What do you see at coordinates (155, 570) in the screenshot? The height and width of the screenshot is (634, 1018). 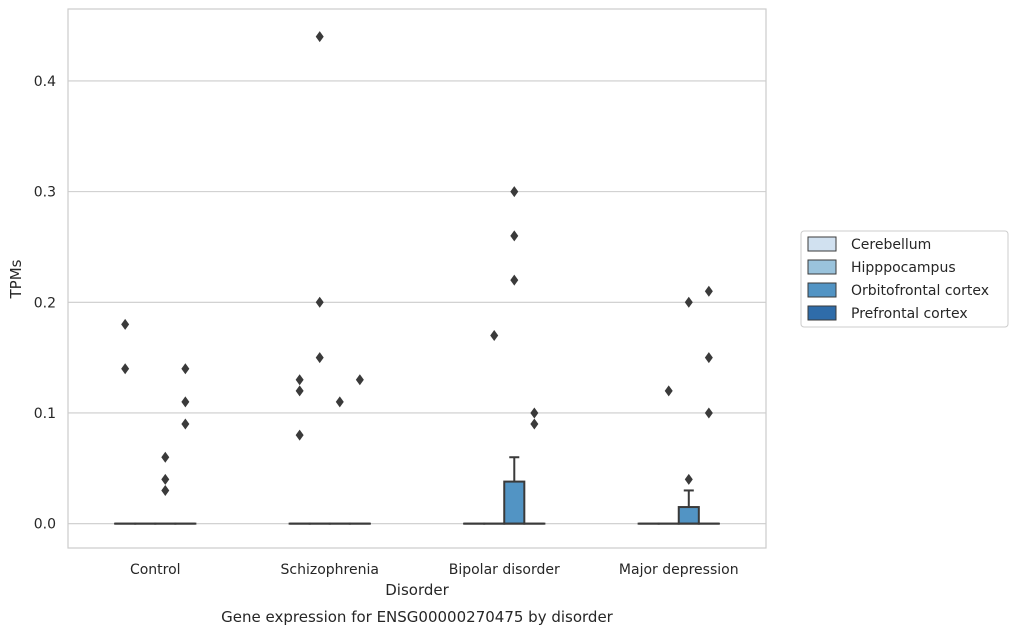 I see `x-tick-label: Control` at bounding box center [155, 570].